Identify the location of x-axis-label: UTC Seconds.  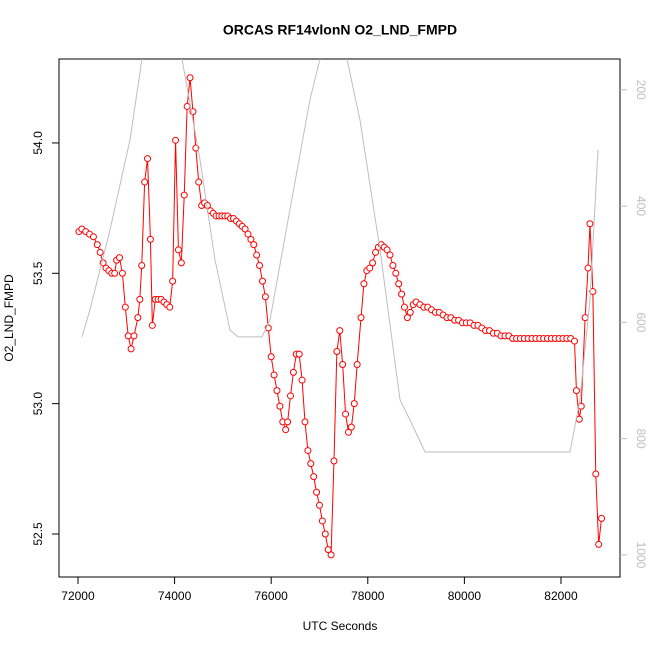
(340, 626).